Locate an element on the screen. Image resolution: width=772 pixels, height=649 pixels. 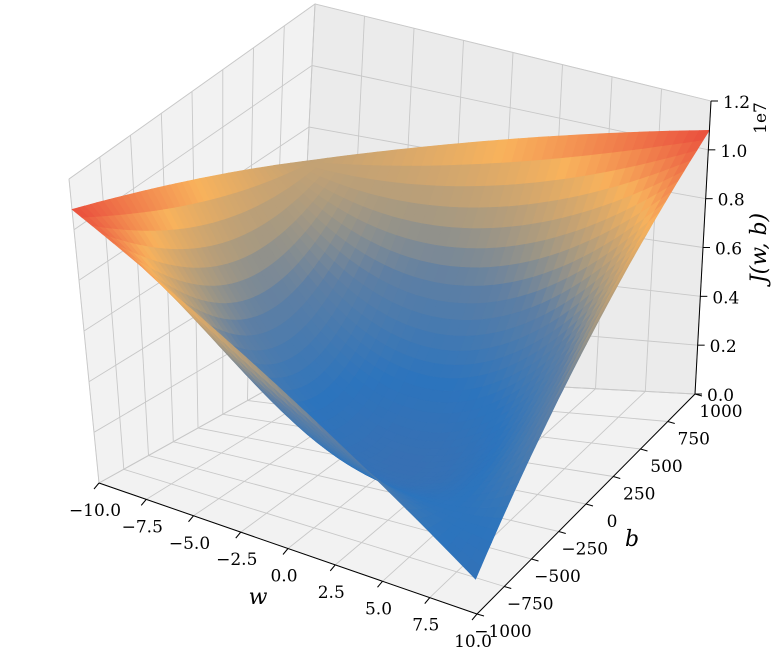
y-tick-label: −1000 is located at coordinates (503, 632).